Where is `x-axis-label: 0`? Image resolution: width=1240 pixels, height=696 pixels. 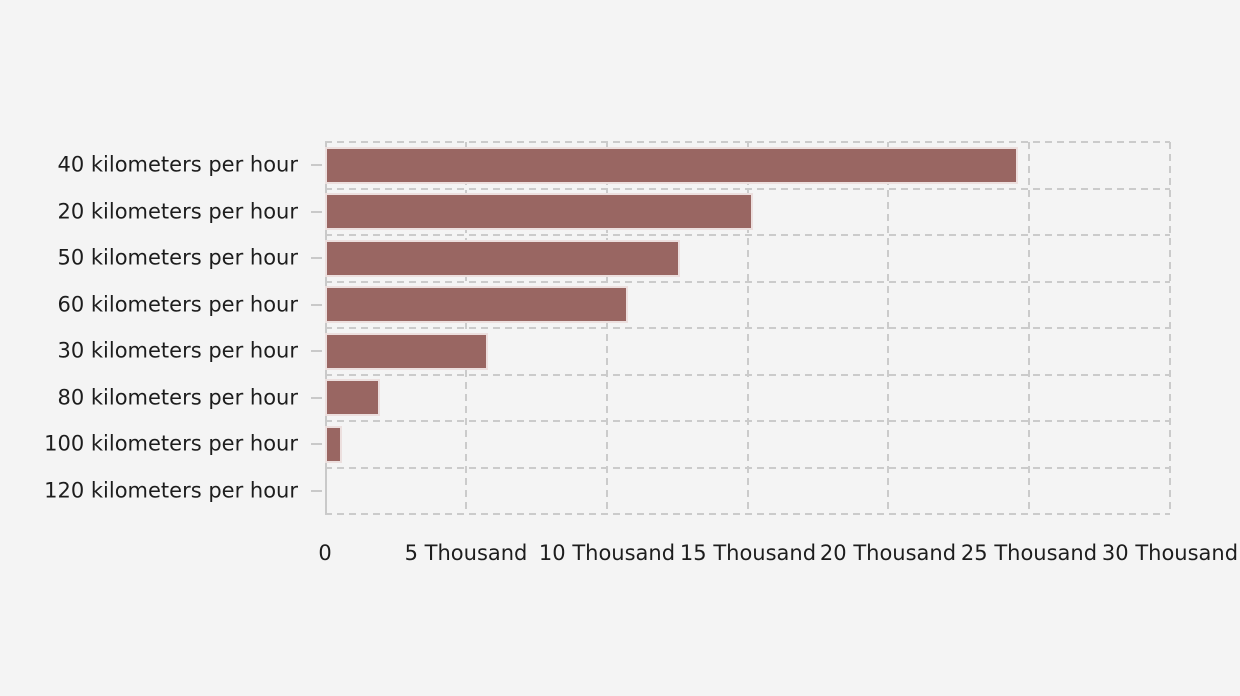
x-axis-label: 0 is located at coordinates (325, 553).